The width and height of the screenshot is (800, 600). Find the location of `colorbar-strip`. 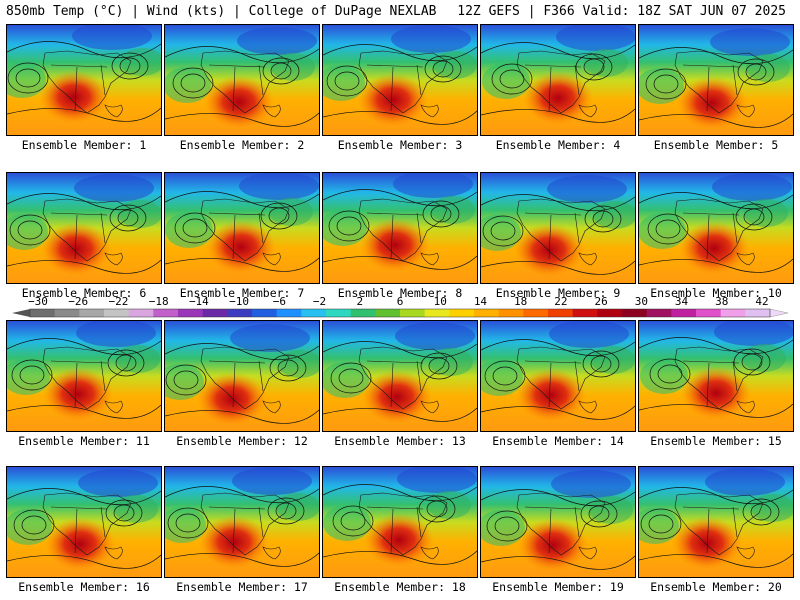

colorbar-strip is located at coordinates (400, 313).